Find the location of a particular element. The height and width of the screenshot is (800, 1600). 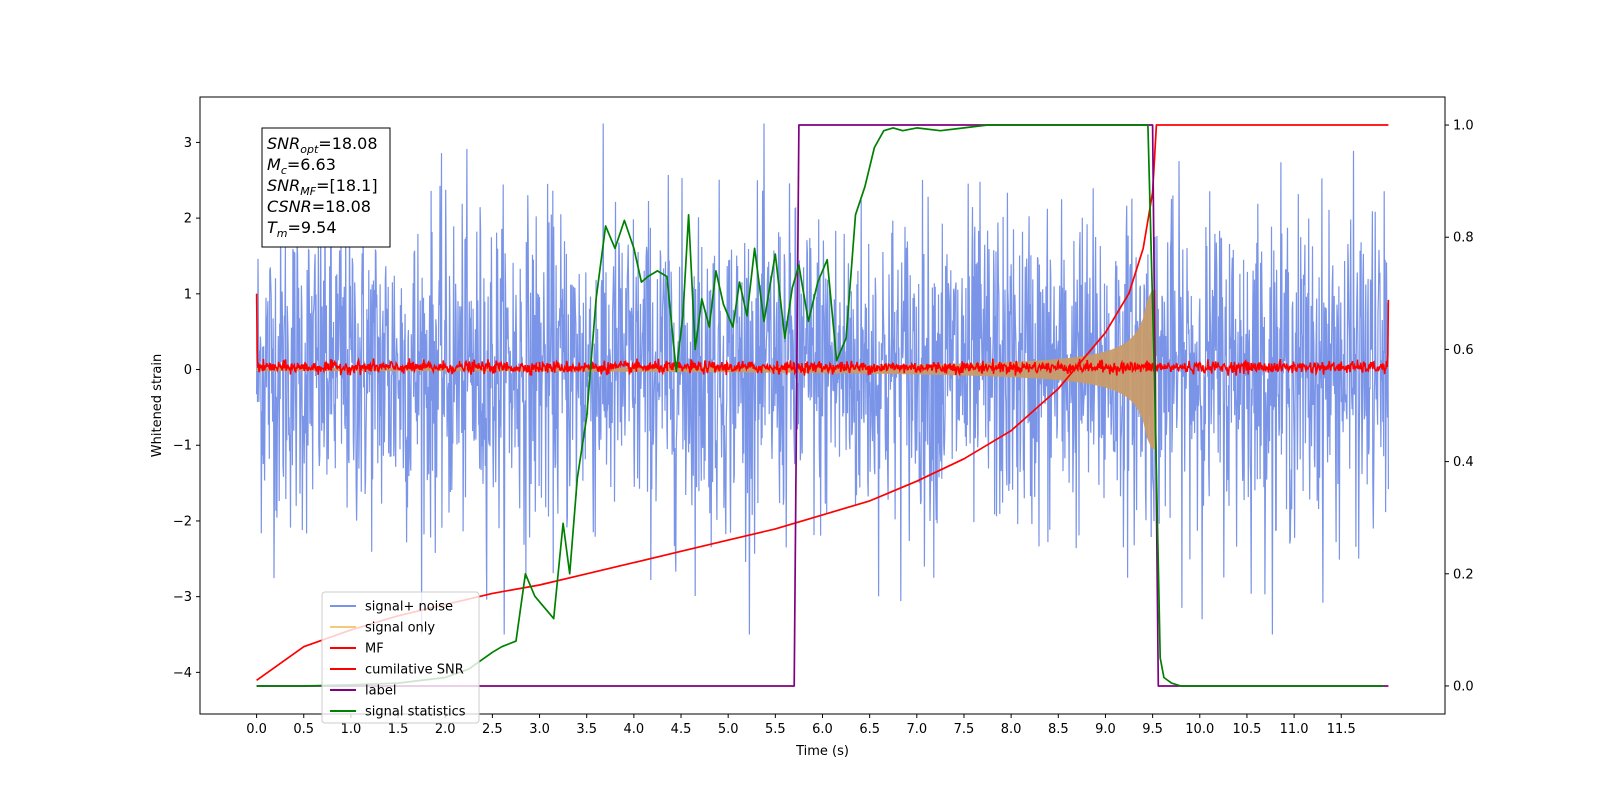

y-left-tick-label: −3 is located at coordinates (182, 597).